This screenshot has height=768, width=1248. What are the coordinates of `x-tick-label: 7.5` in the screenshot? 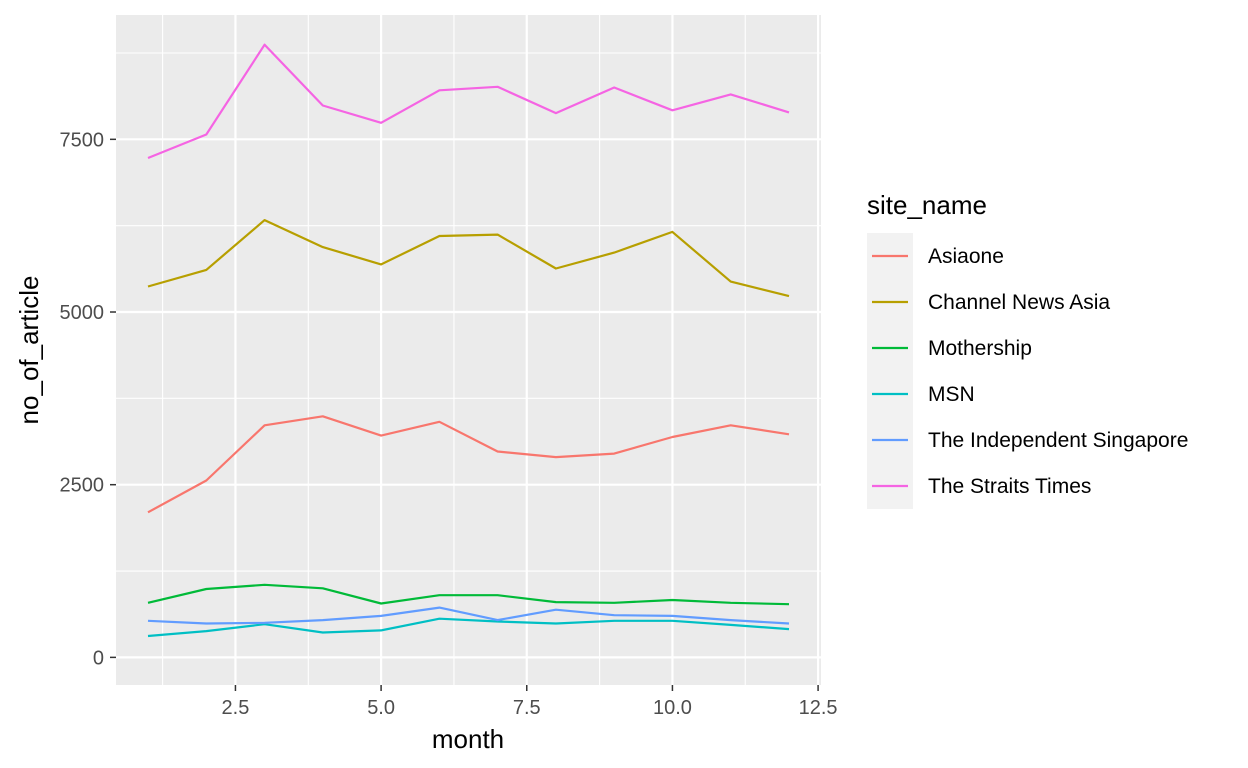 It's located at (527, 708).